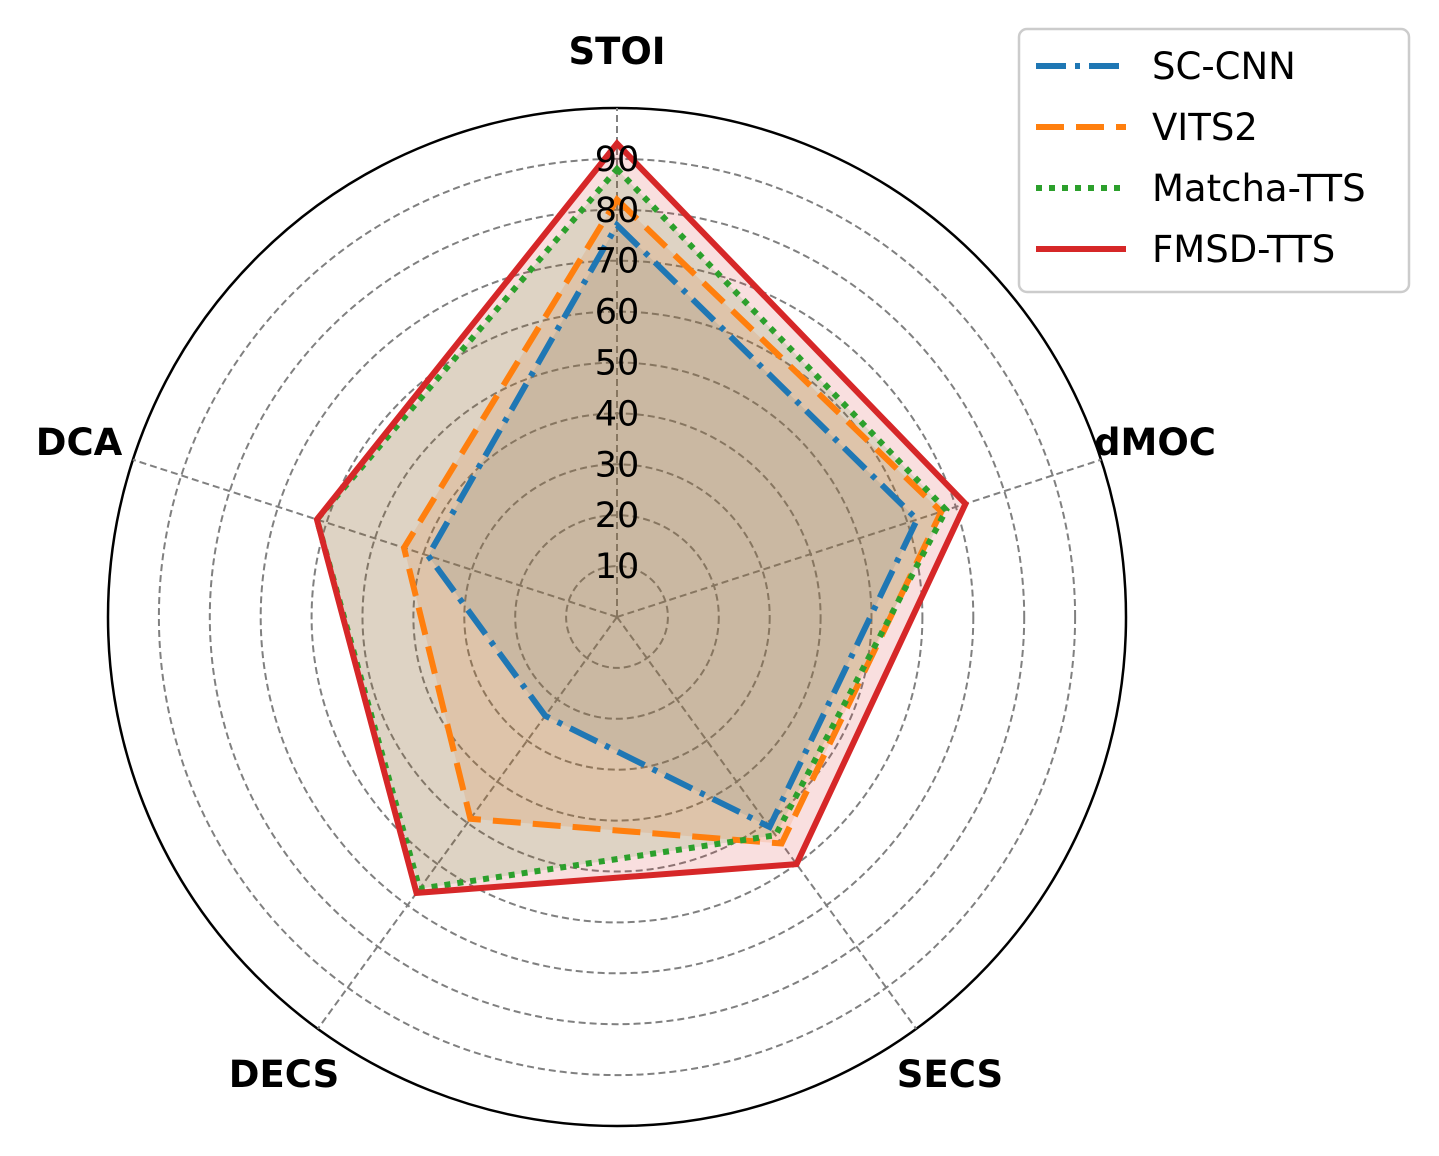 The height and width of the screenshot is (1156, 1439). I want to click on axis-label-decs: DECS, so click(284, 1074).